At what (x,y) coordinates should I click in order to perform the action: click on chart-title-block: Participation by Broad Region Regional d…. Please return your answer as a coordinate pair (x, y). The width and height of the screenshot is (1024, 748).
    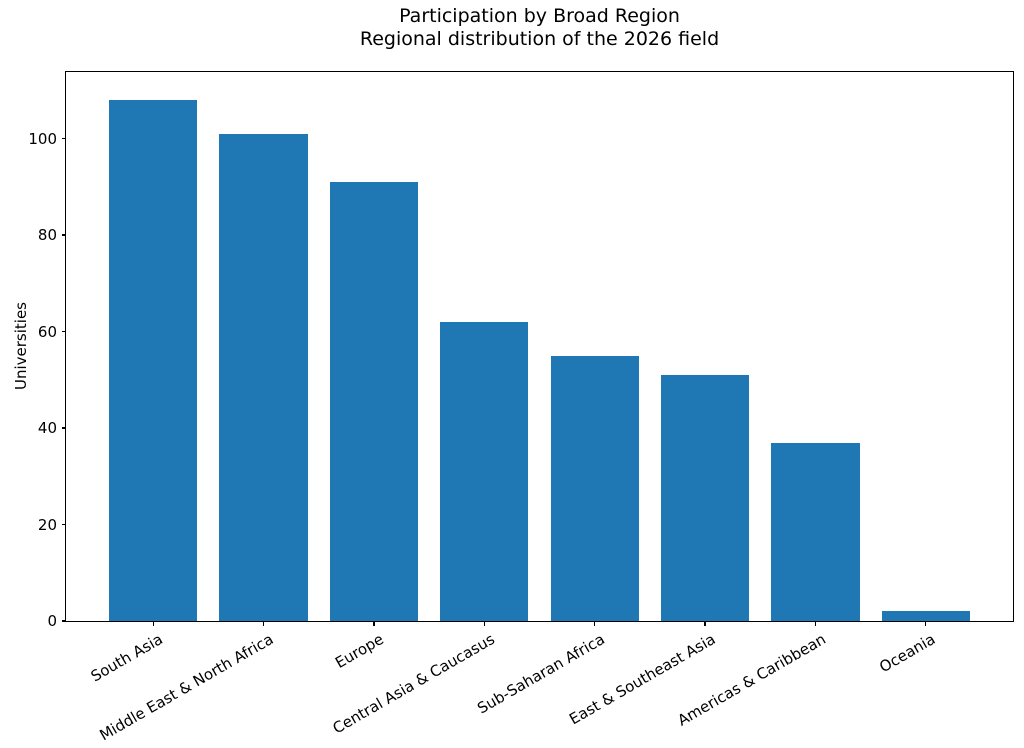
    Looking at the image, I should click on (539, 28).